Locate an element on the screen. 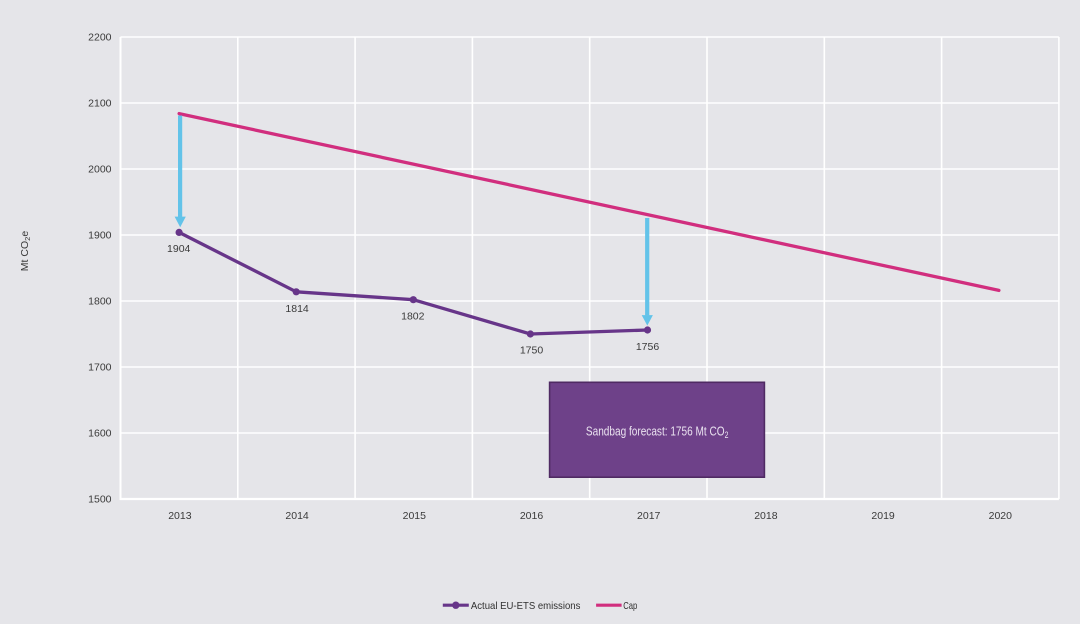  svg-text: Mt CO2e is located at coordinates (25, 251).